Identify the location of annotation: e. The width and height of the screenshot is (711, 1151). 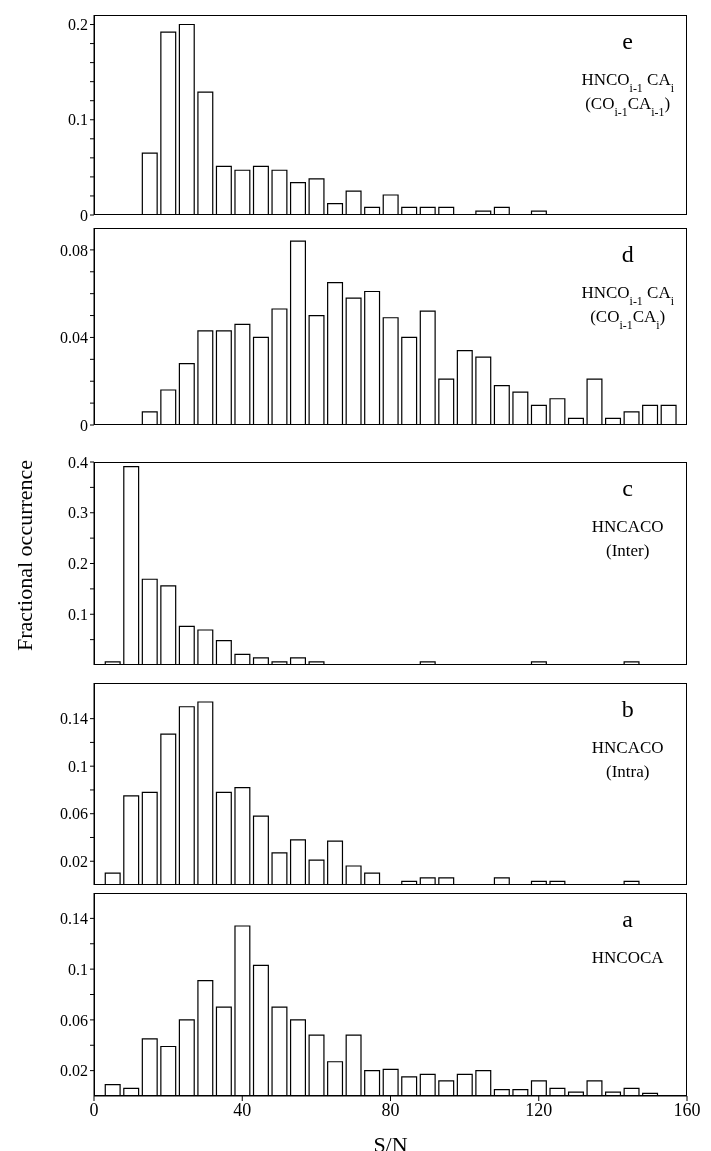
(628, 41).